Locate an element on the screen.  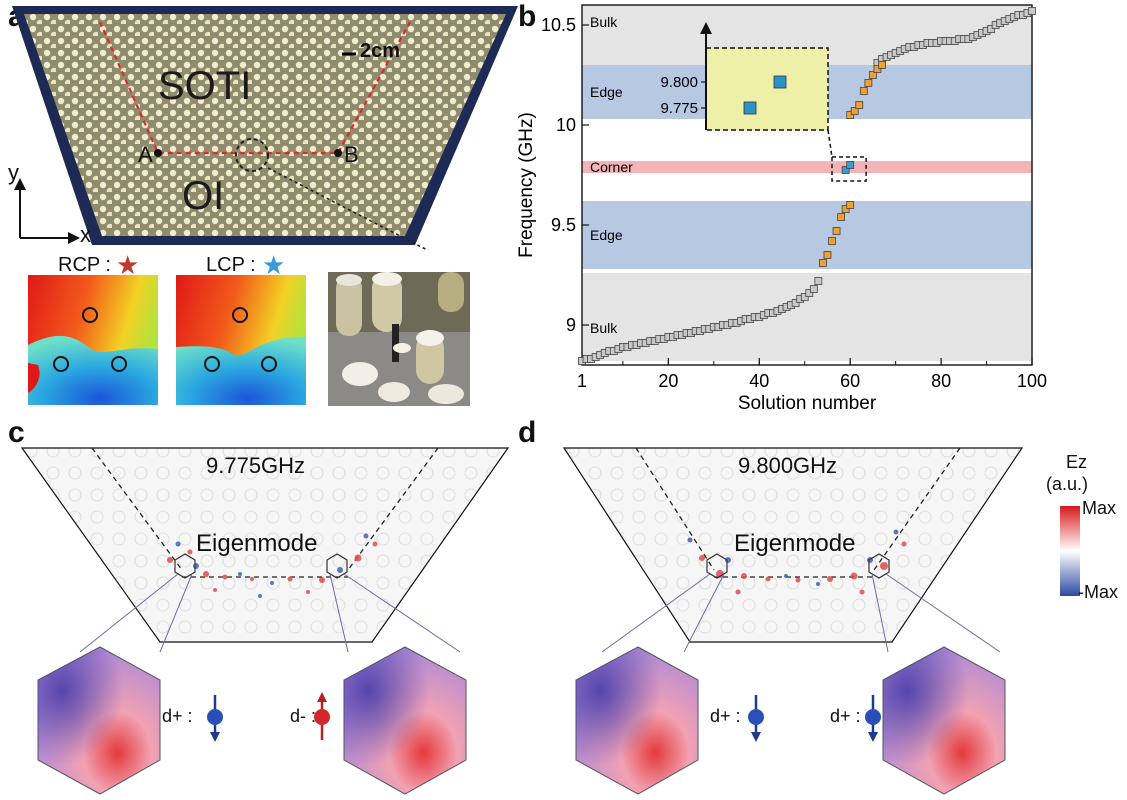
freq-label-d: 9.800GHz is located at coordinates (788, 465).